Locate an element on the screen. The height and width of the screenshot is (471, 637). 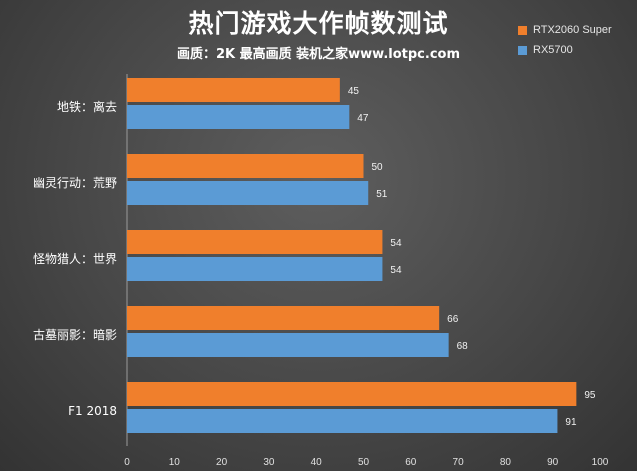
x-tick-label-8: 80 is located at coordinates (506, 462).